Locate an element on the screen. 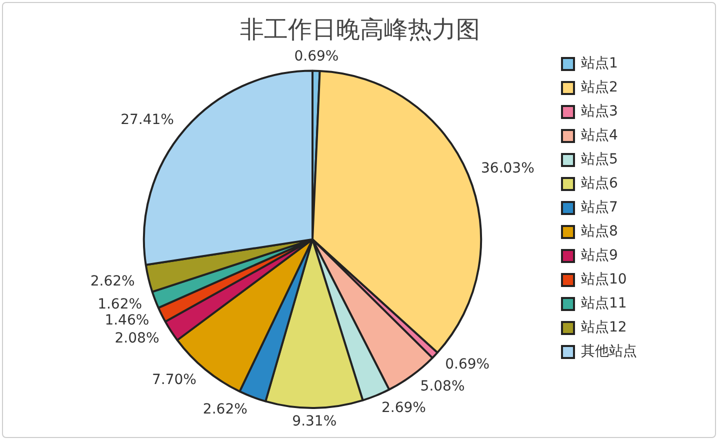 The width and height of the screenshot is (720, 442). data-label: 36.03% is located at coordinates (507, 168).